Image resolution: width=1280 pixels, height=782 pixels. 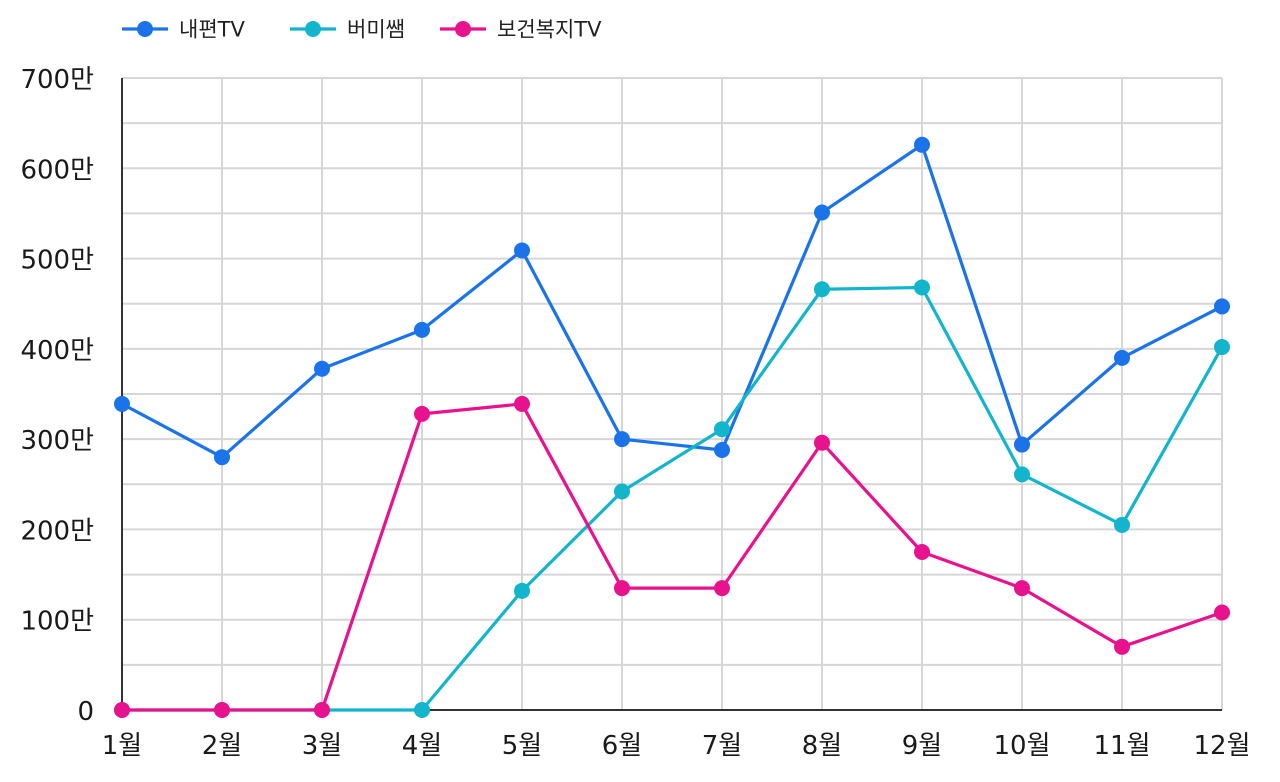 What do you see at coordinates (822, 746) in the screenshot?
I see `x-tick-label: 8월` at bounding box center [822, 746].